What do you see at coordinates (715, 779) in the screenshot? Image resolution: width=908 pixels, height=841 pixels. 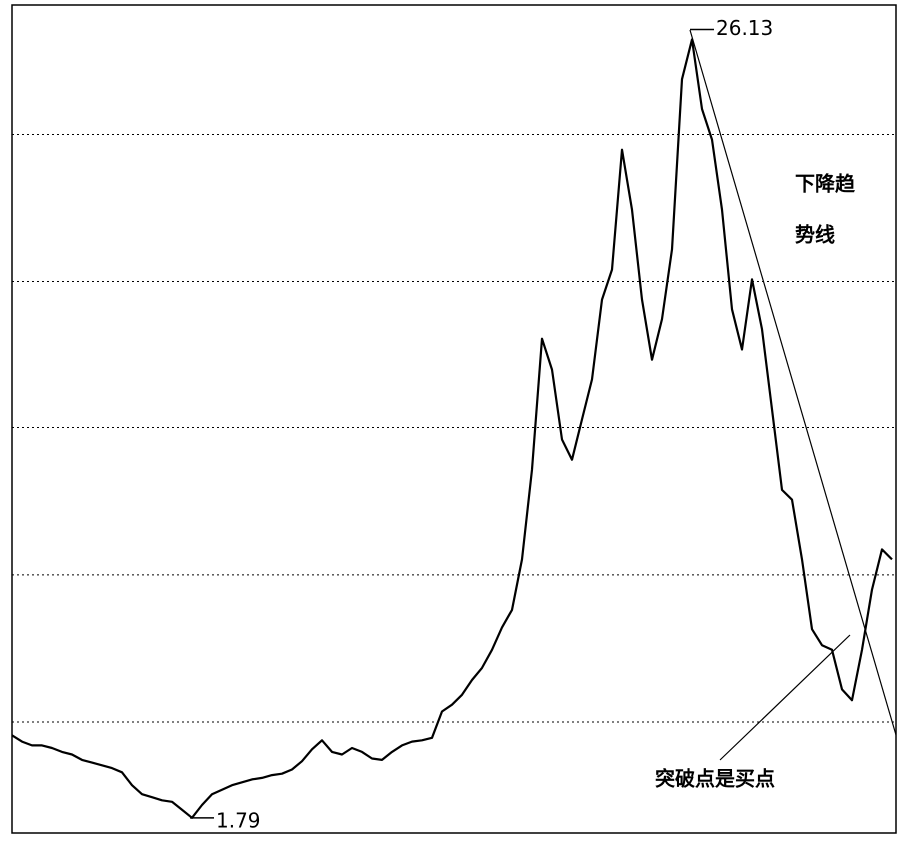 I see `breakout-label: 突破点是买点` at bounding box center [715, 779].